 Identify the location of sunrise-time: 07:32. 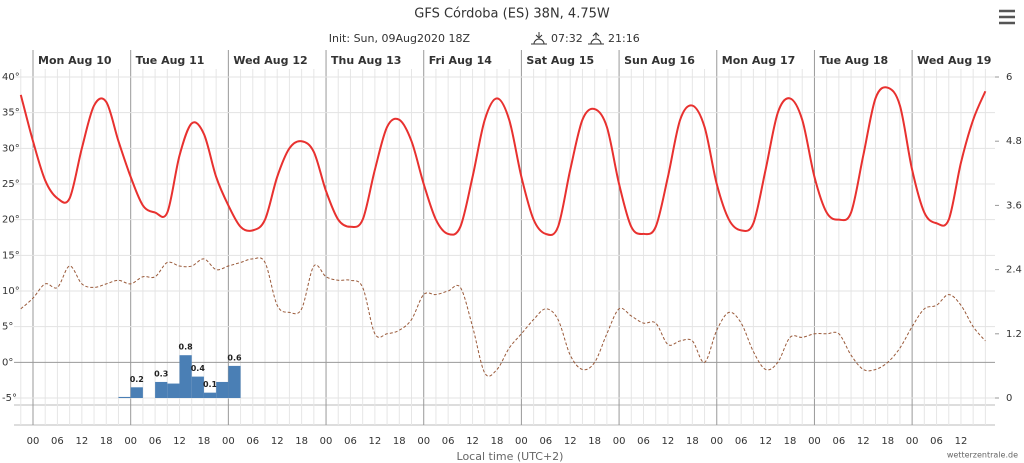
(567, 38).